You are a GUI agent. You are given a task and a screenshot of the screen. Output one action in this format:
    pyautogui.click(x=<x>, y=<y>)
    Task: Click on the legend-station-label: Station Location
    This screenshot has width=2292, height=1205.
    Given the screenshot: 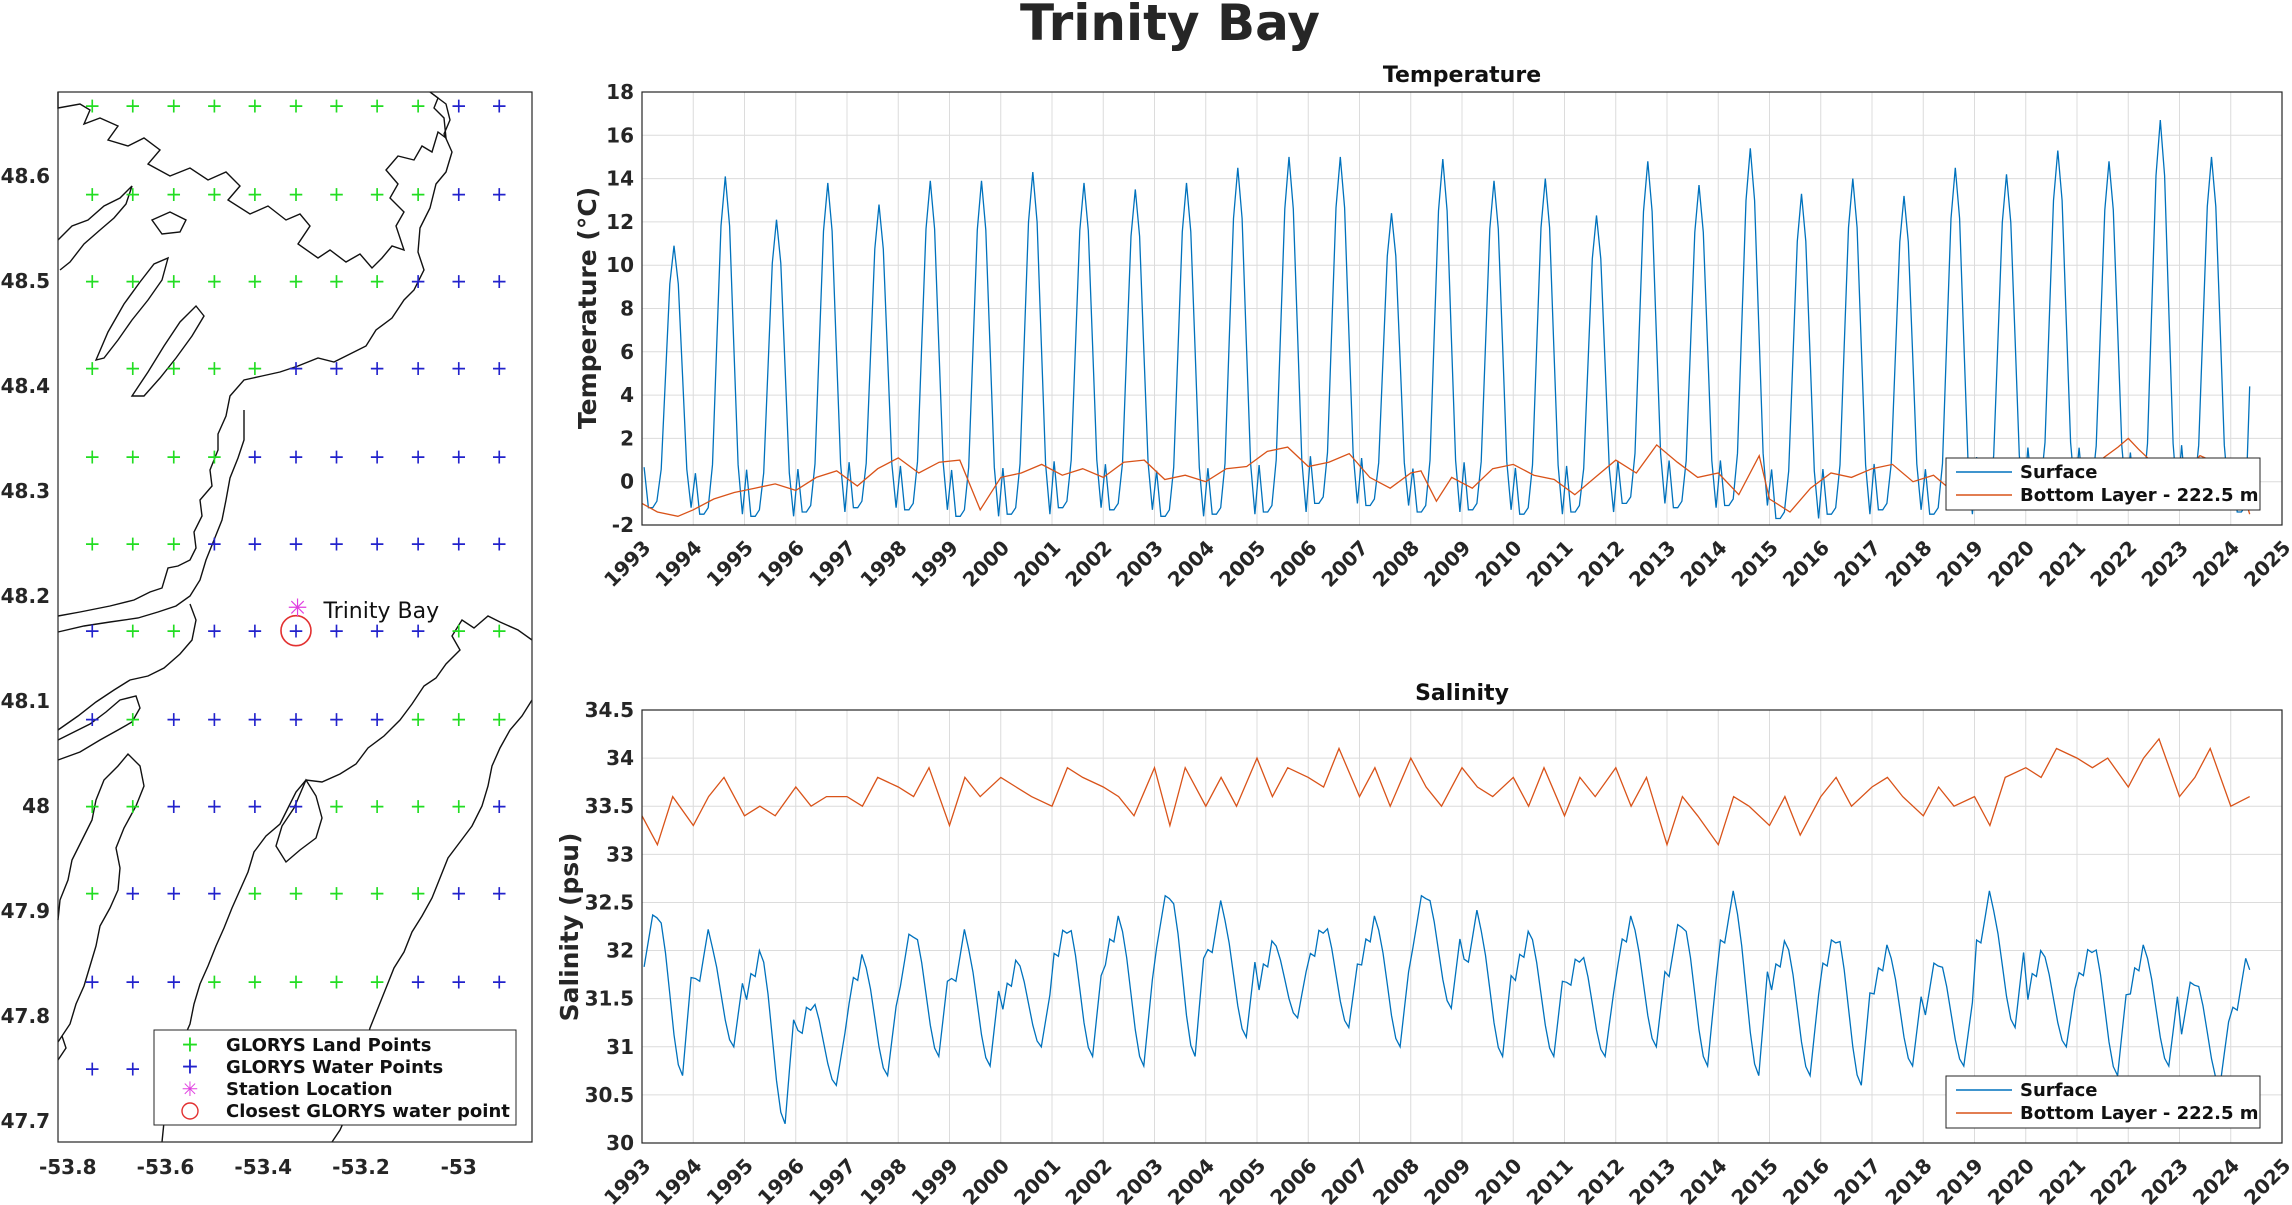 What is the action you would take?
    pyautogui.click(x=309, y=1089)
    